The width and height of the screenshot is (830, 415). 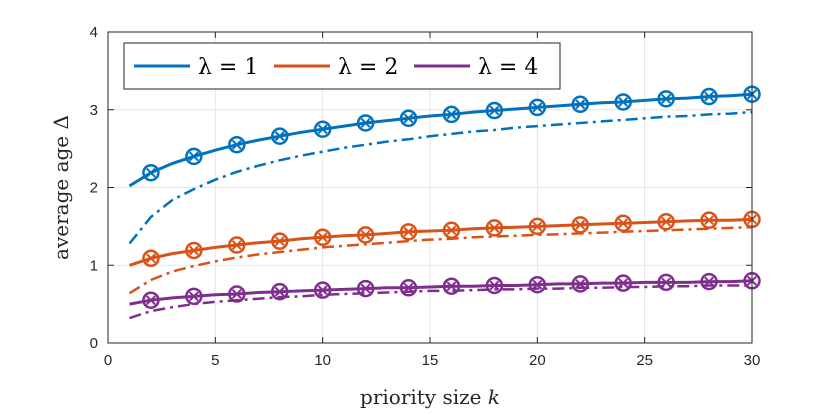 I want to click on x-axis-label-text: priority size, so click(x=420, y=397).